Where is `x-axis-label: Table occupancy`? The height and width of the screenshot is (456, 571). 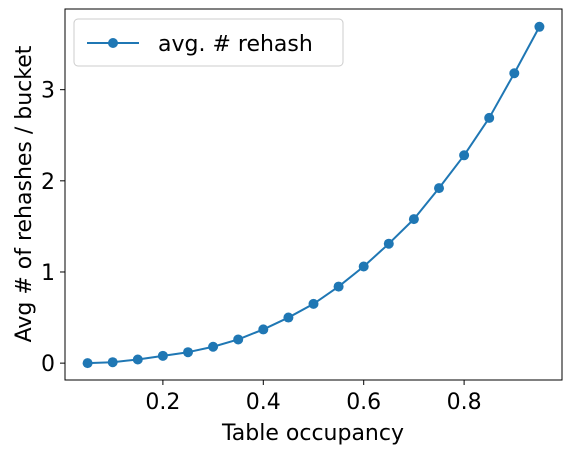 x-axis-label: Table occupancy is located at coordinates (312, 433).